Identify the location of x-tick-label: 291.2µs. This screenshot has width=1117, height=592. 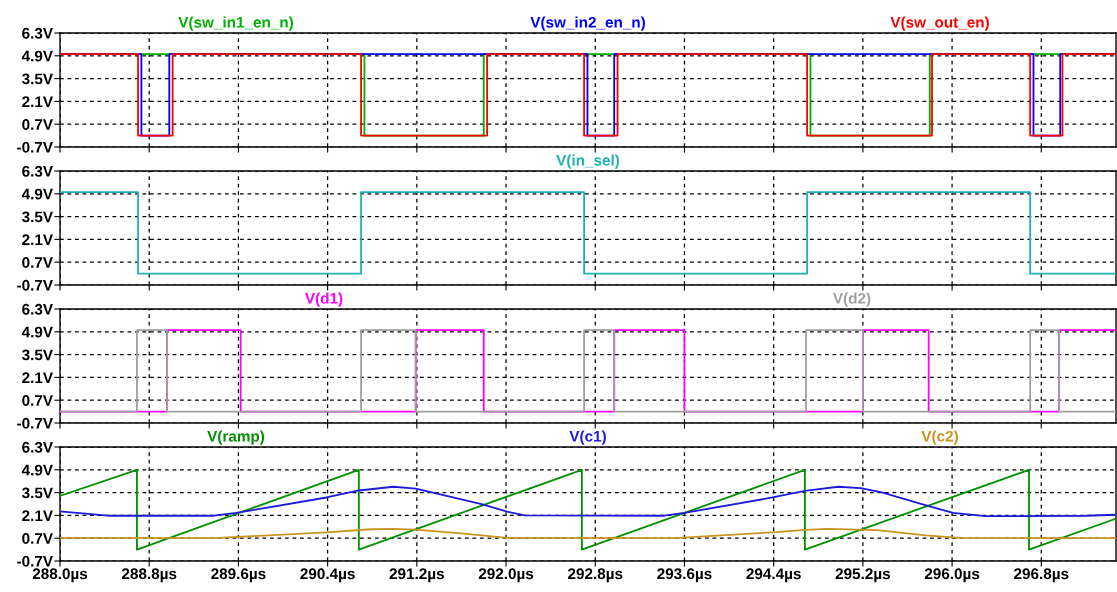
(416, 575).